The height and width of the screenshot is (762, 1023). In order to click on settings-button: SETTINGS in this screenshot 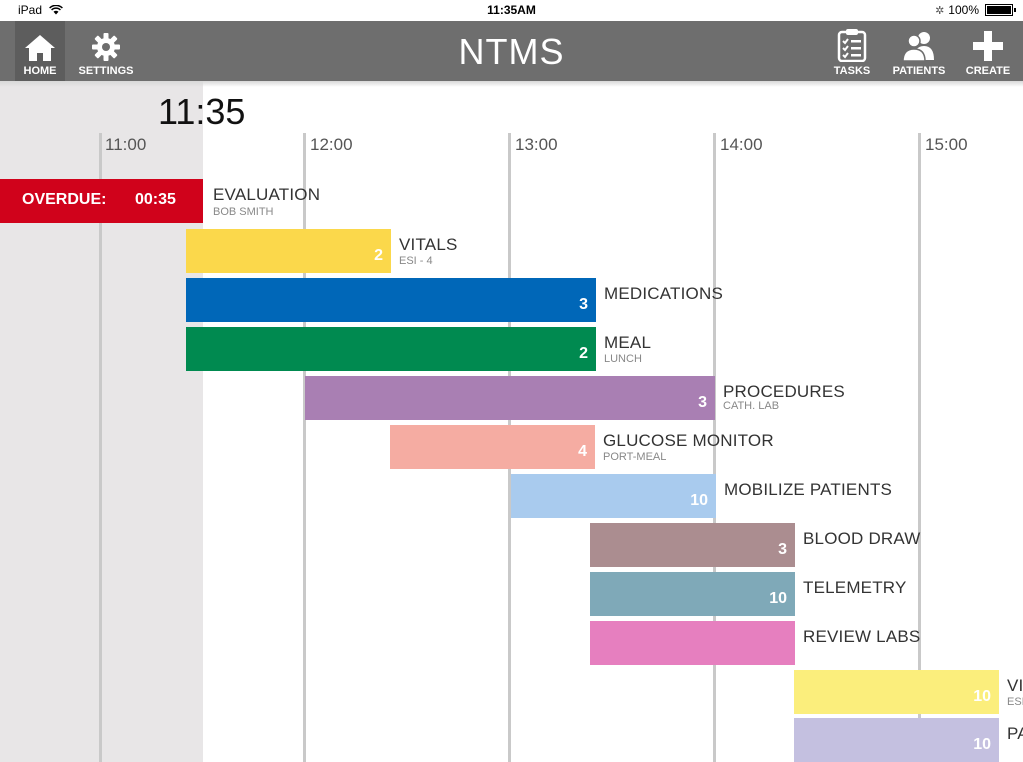, I will do `click(106, 51)`.